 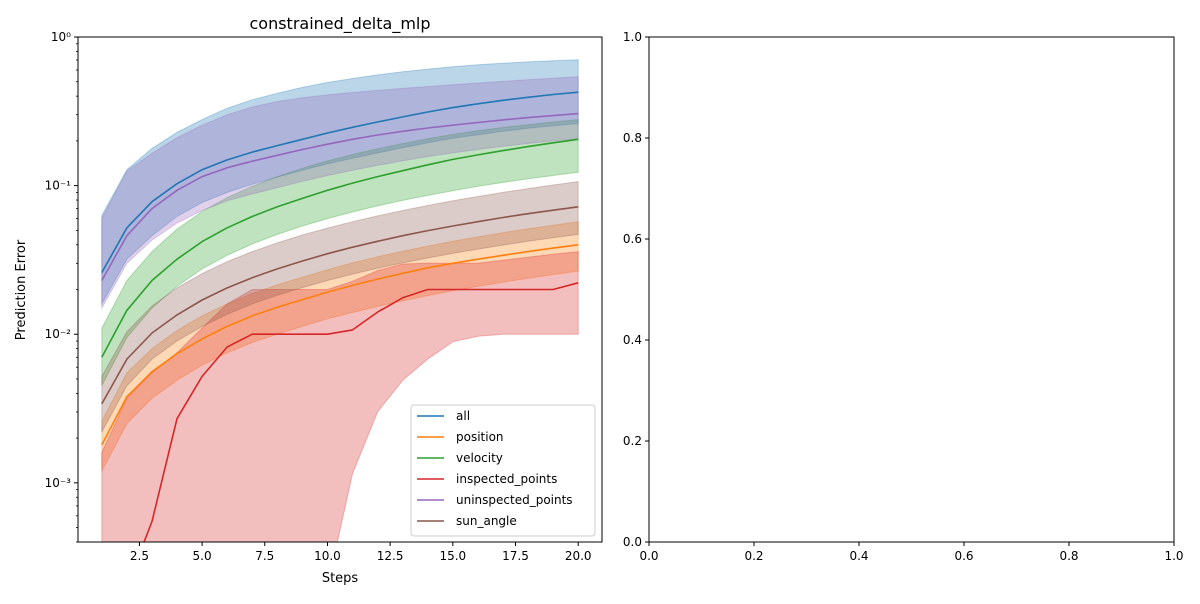 What do you see at coordinates (480, 437) in the screenshot?
I see `legend-label-position: position` at bounding box center [480, 437].